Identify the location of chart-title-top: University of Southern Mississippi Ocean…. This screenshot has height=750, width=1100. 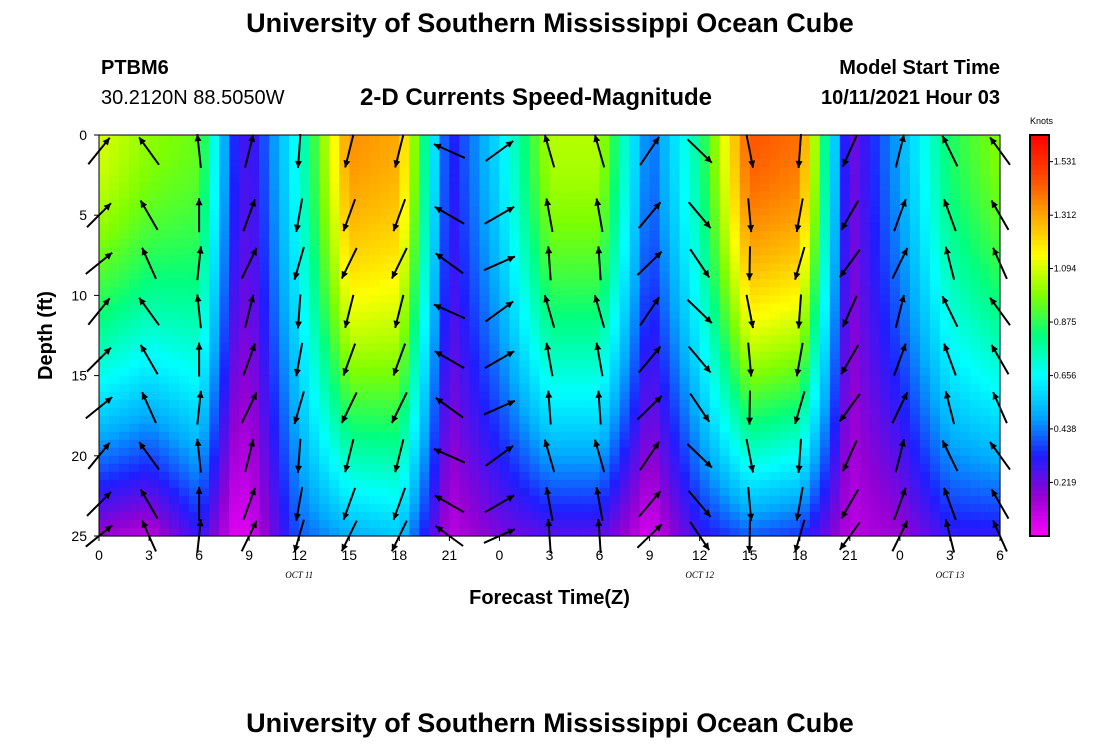
(550, 23).